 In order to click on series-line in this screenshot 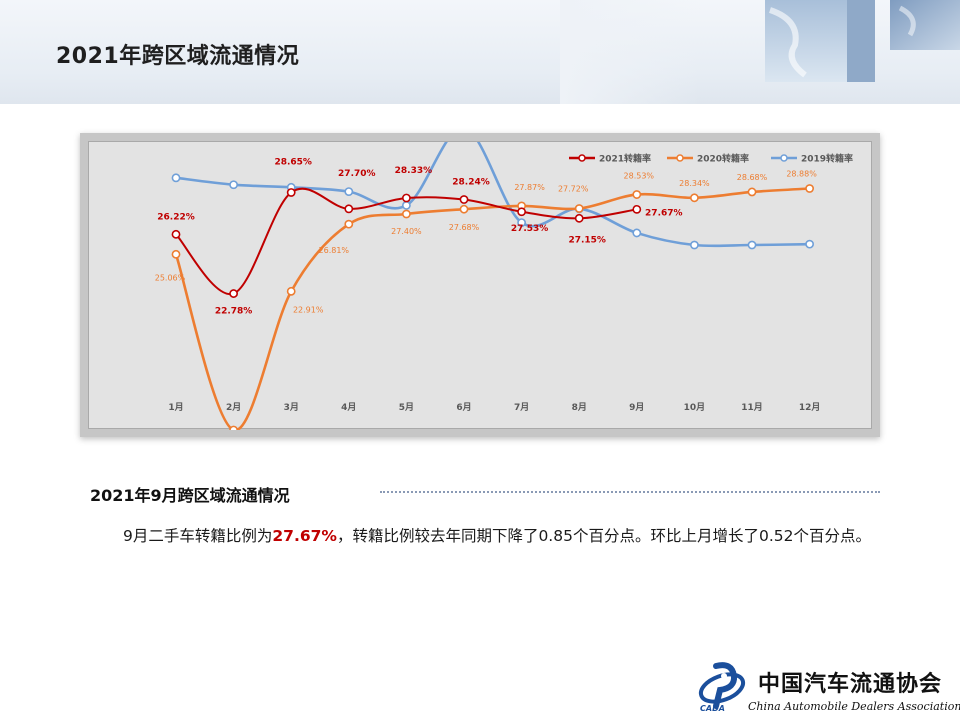, I will do `click(406, 241)`.